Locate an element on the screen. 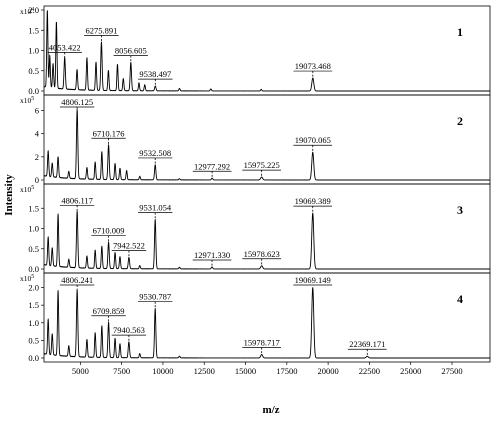 This screenshot has width=500, height=424. x-tick-label: 12500 is located at coordinates (204, 371).